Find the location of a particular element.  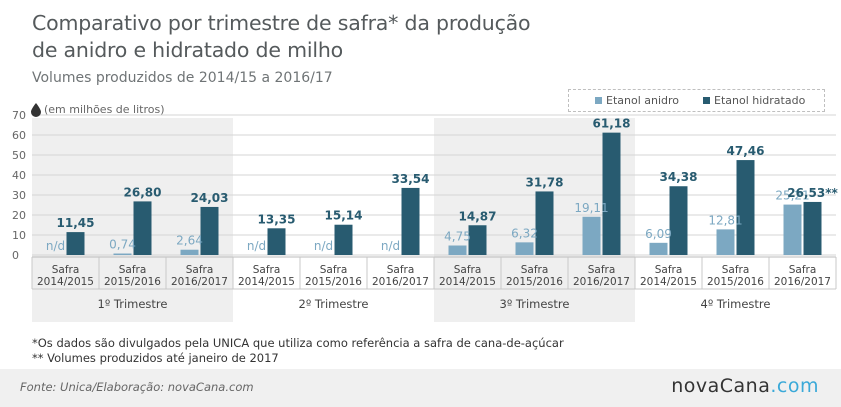

legend-item-hidratado: Etanol hidratado is located at coordinates (754, 100).